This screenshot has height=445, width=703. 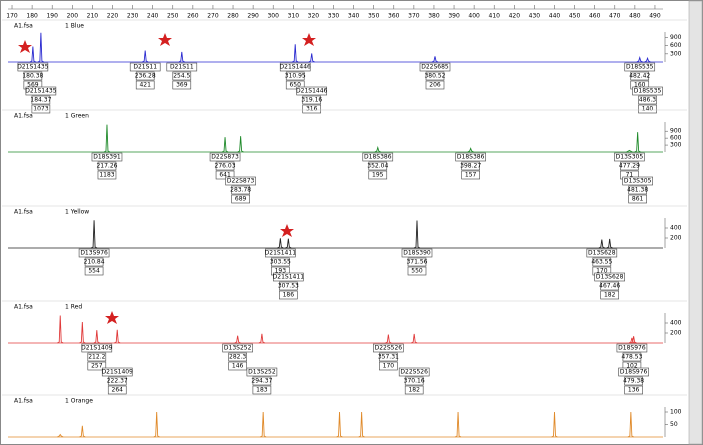 What do you see at coordinates (106, 166) in the screenshot?
I see `peak-label: 217.26` at bounding box center [106, 166].